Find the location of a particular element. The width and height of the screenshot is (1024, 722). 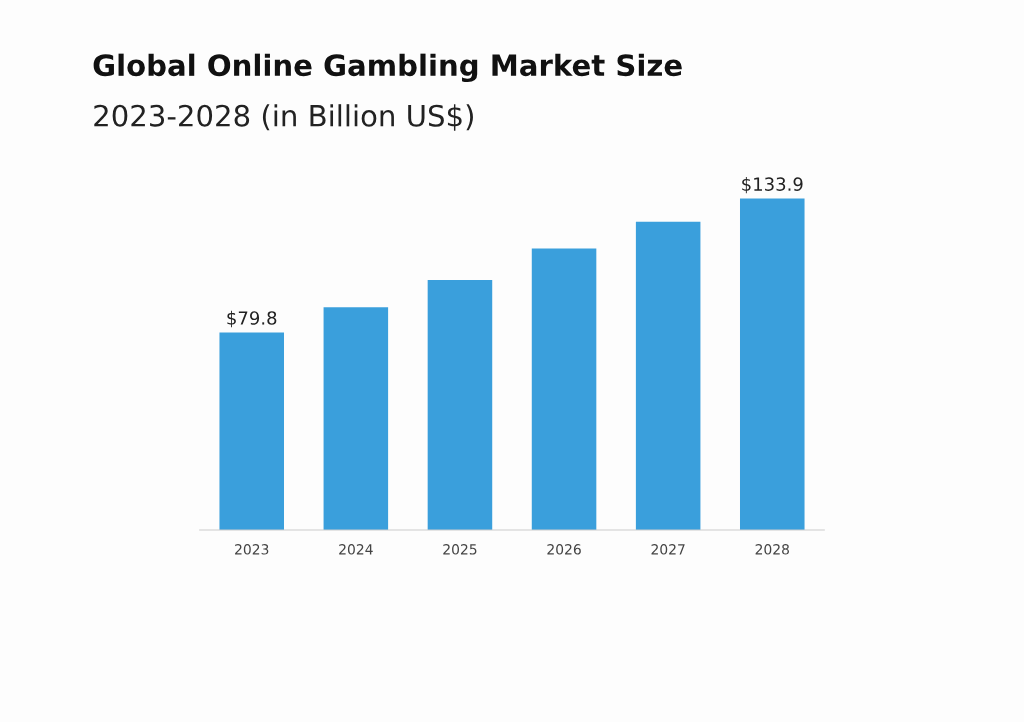

data-label: $133.9 is located at coordinates (772, 185).